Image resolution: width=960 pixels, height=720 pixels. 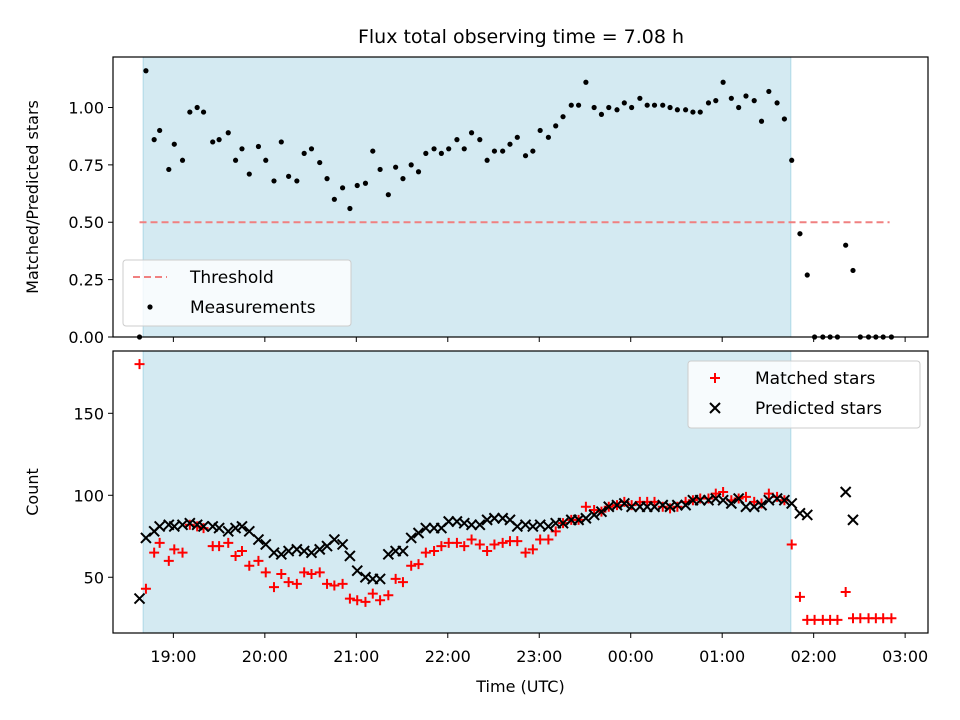 What do you see at coordinates (88, 495) in the screenshot?
I see `y-tick-label: 100` at bounding box center [88, 495].